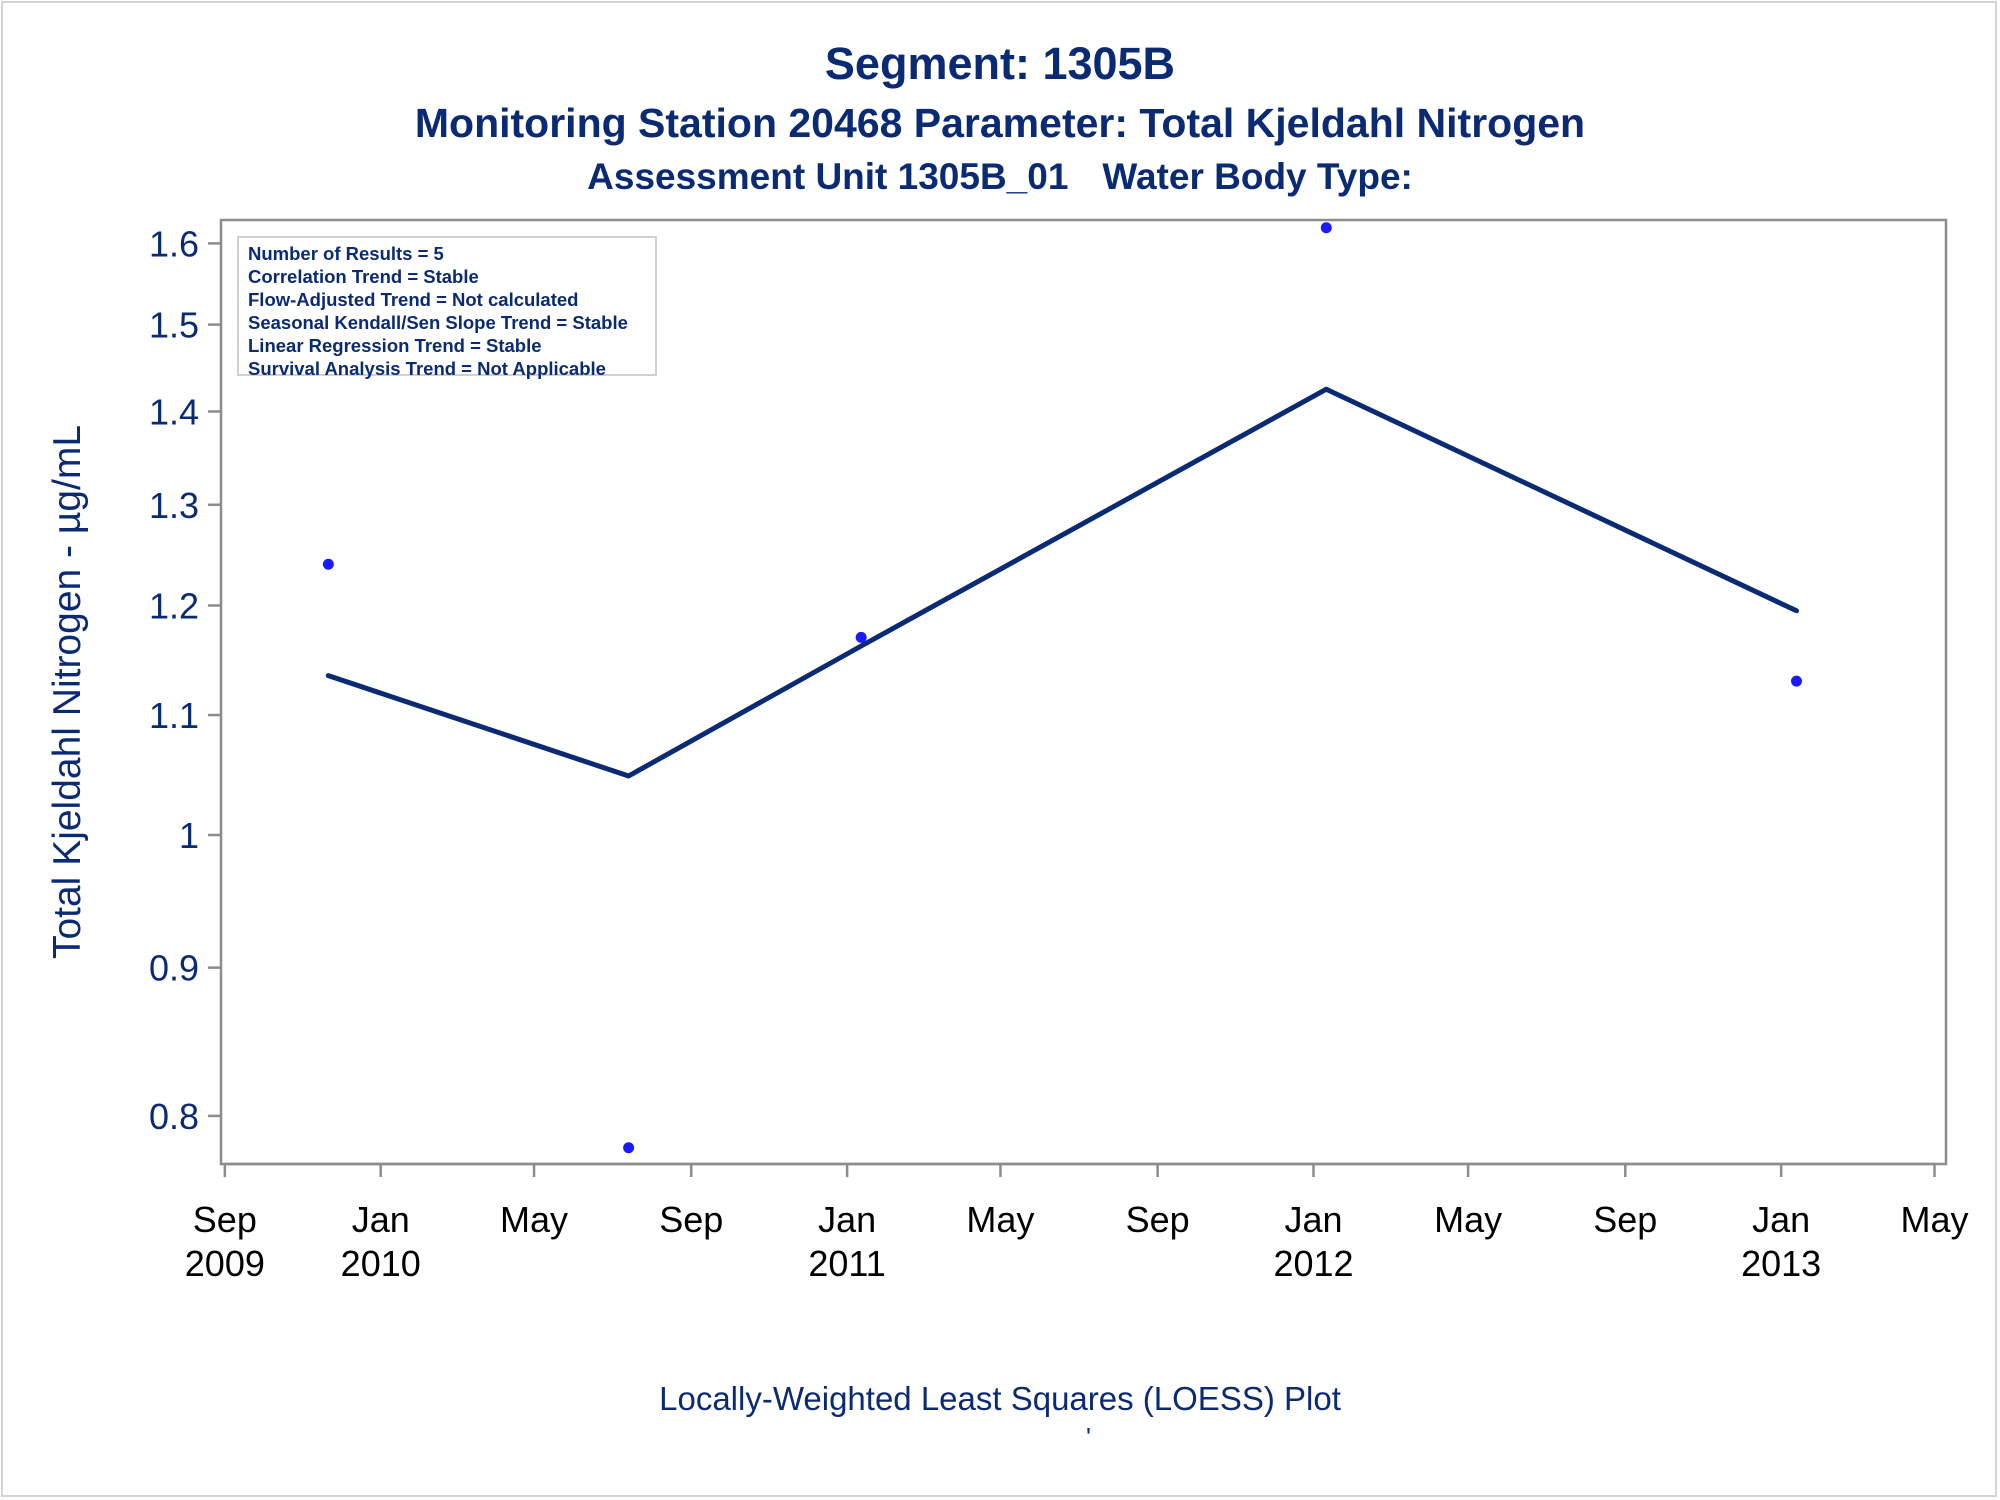  What do you see at coordinates (174, 715) in the screenshot?
I see `y-tick-label: 1.1` at bounding box center [174, 715].